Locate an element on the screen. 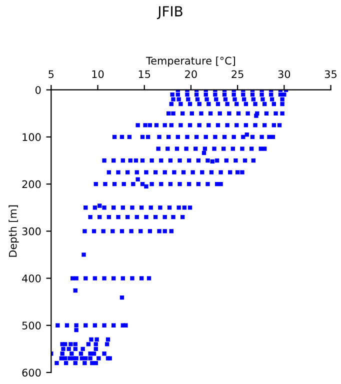 The height and width of the screenshot is (384, 341). x-tick-label: 25 is located at coordinates (238, 74).